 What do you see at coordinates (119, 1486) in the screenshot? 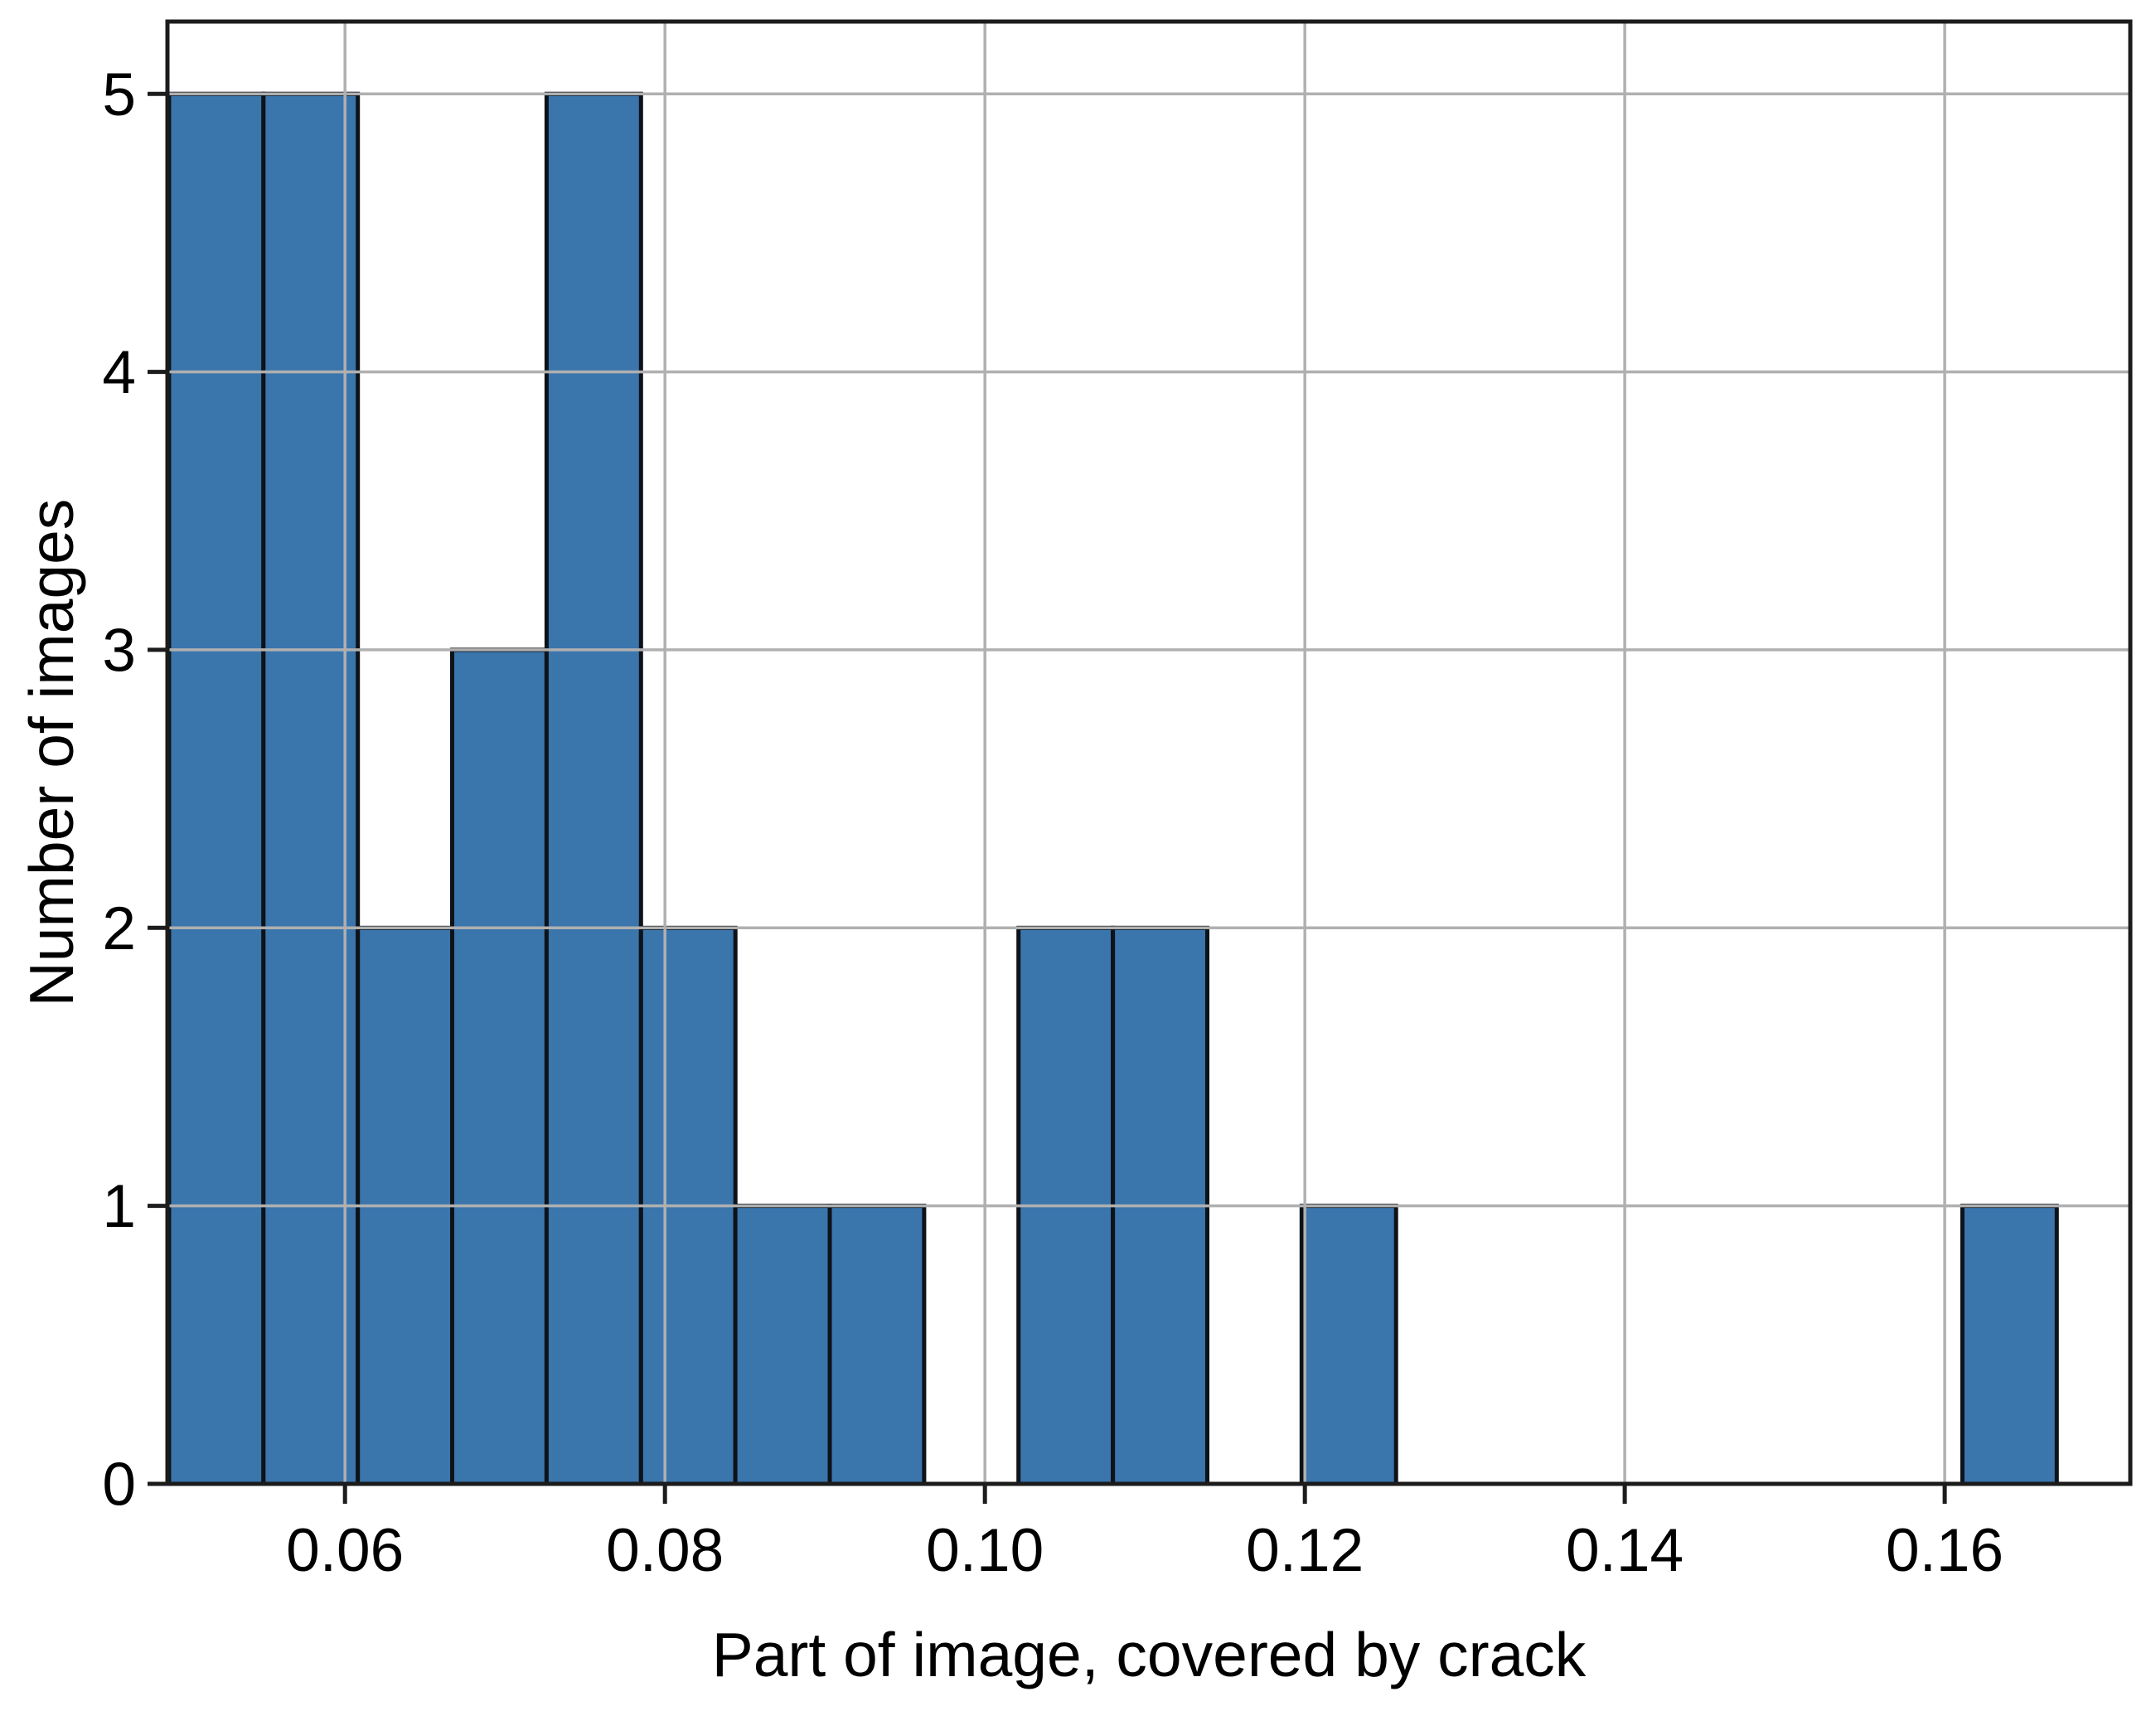
I see `y-tick-label: 0` at bounding box center [119, 1486].